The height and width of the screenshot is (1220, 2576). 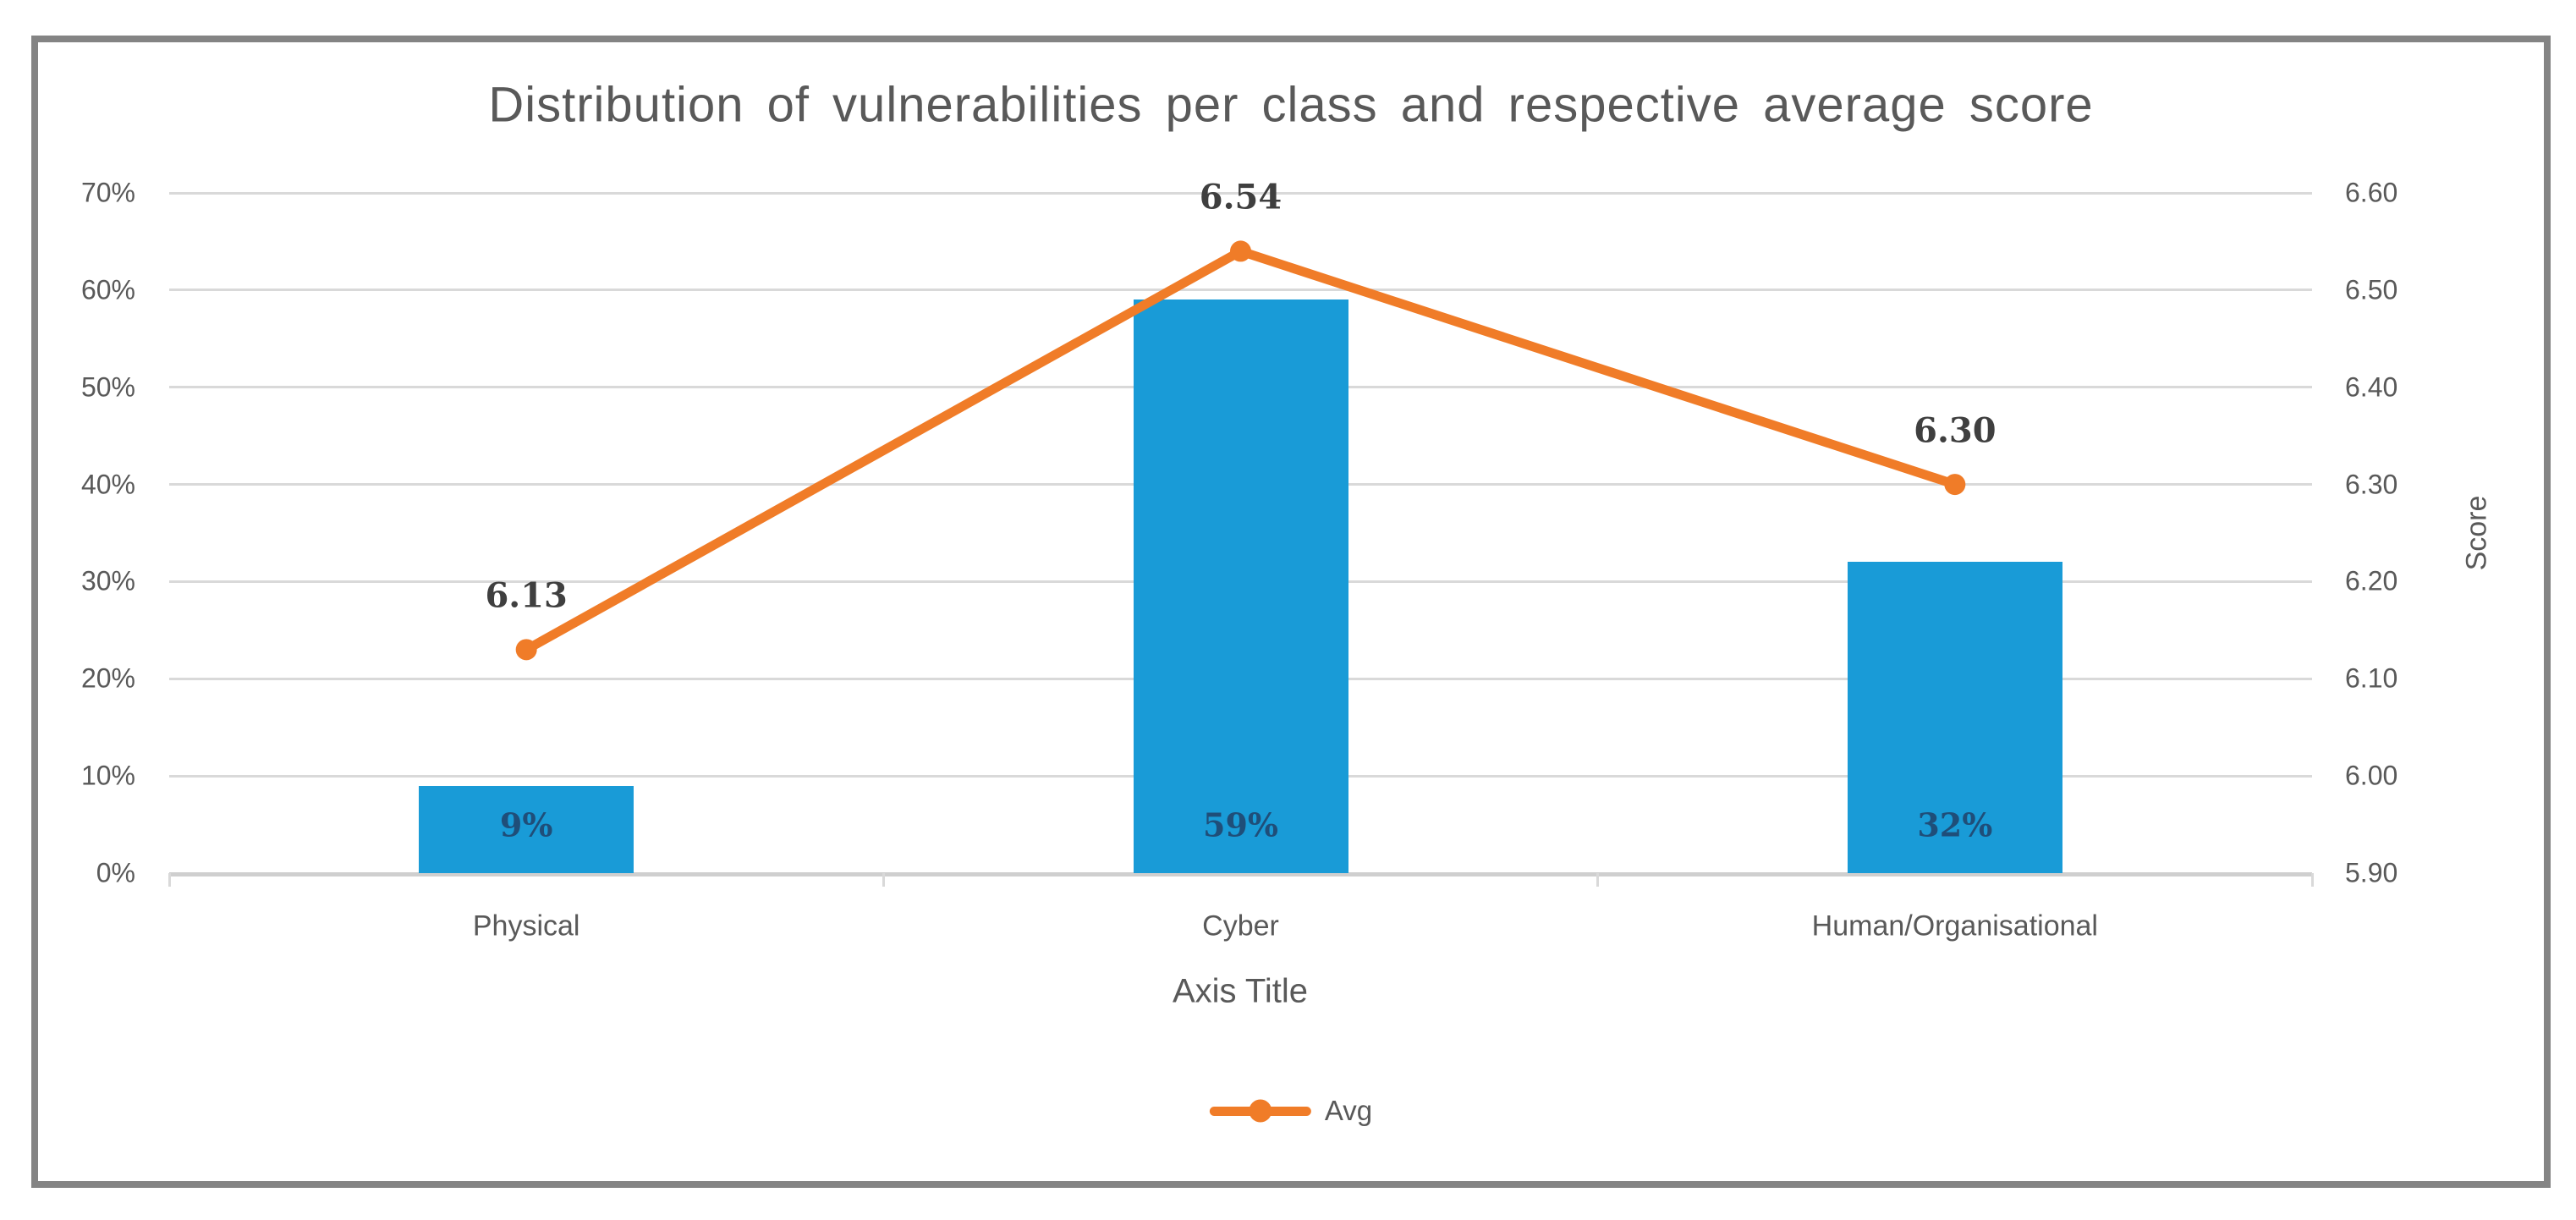 I want to click on left-axis-tick-label: 40%, so click(x=108, y=484).